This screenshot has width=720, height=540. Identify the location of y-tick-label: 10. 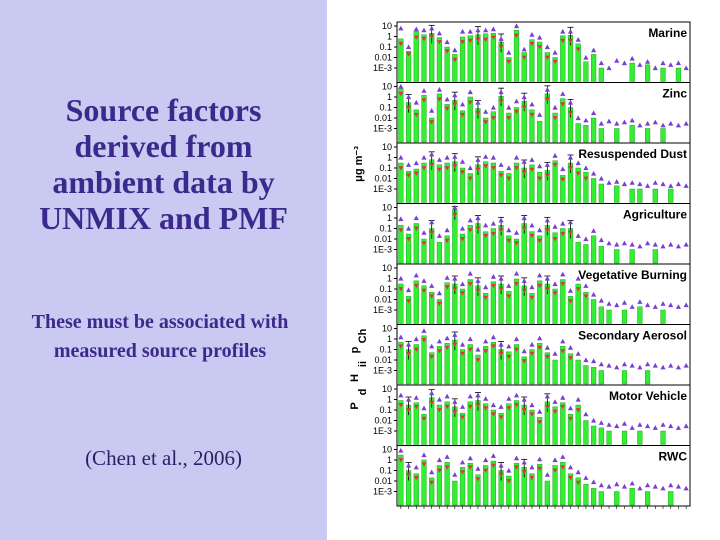
(387, 450).